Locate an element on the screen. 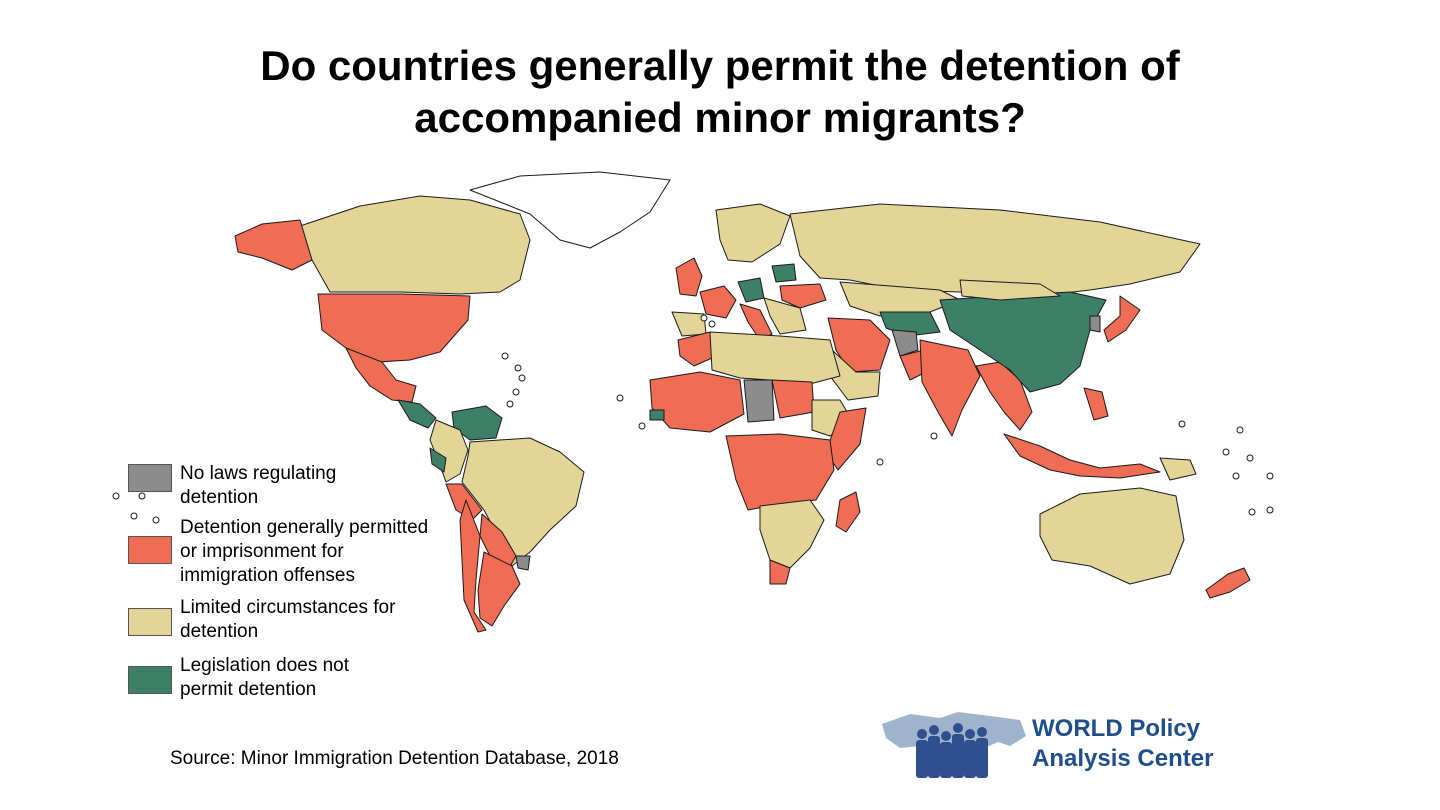 The image size is (1440, 810). region-brazil is located at coordinates (523, 502).